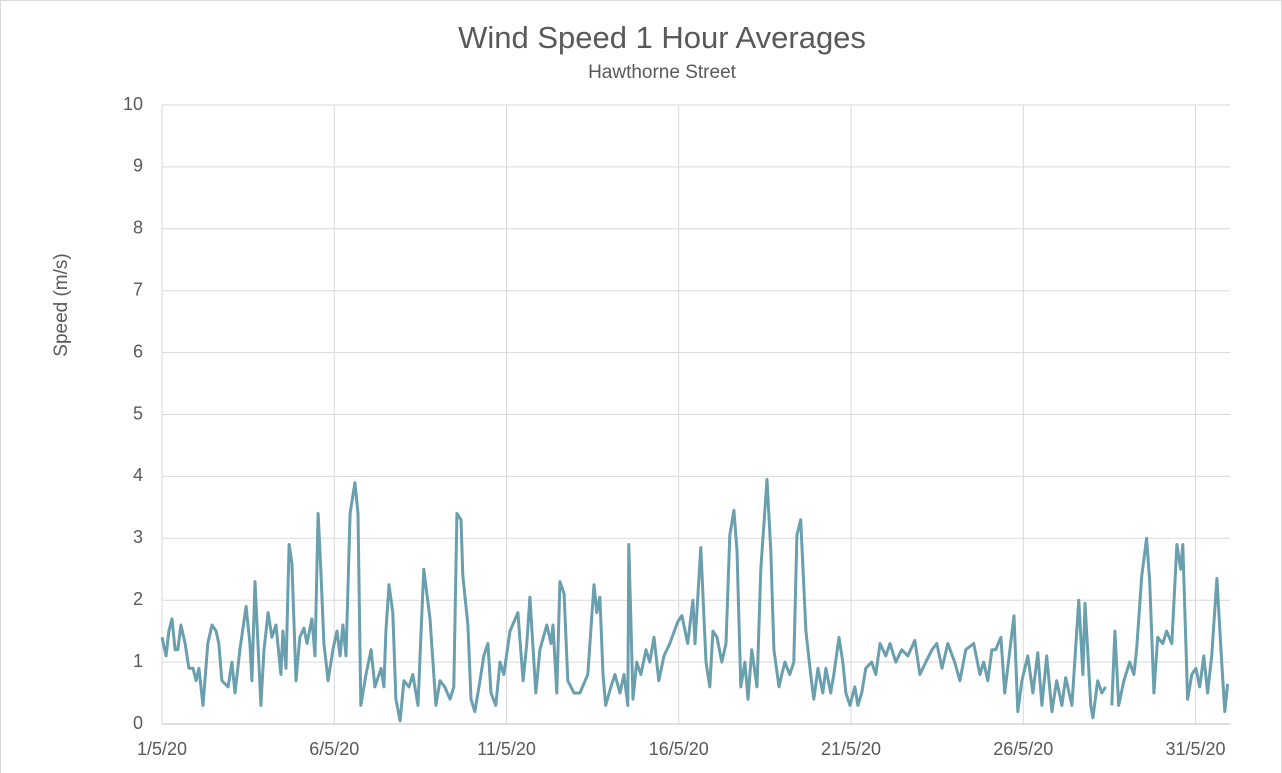 The image size is (1282, 773). Describe the element at coordinates (138, 537) in the screenshot. I see `y-tick-label: 3` at that location.